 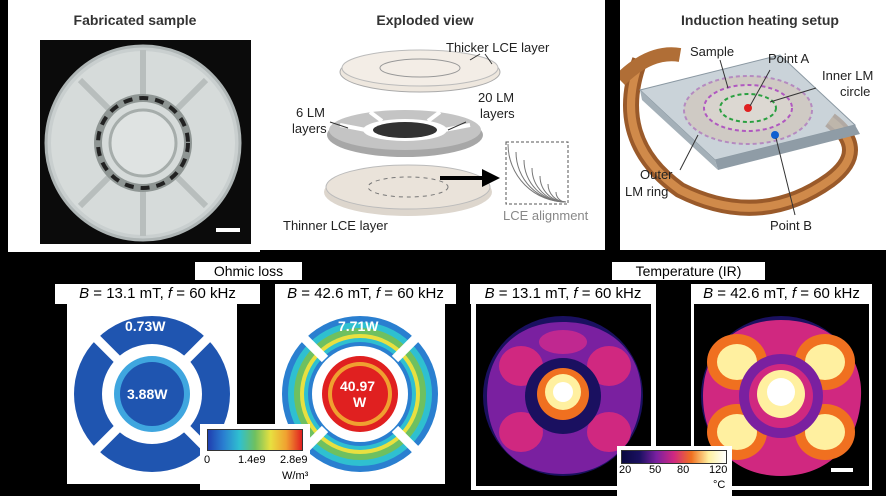 What do you see at coordinates (252, 460) in the screenshot?
I see `ohmic-tick-1: 1.4e9` at bounding box center [252, 460].